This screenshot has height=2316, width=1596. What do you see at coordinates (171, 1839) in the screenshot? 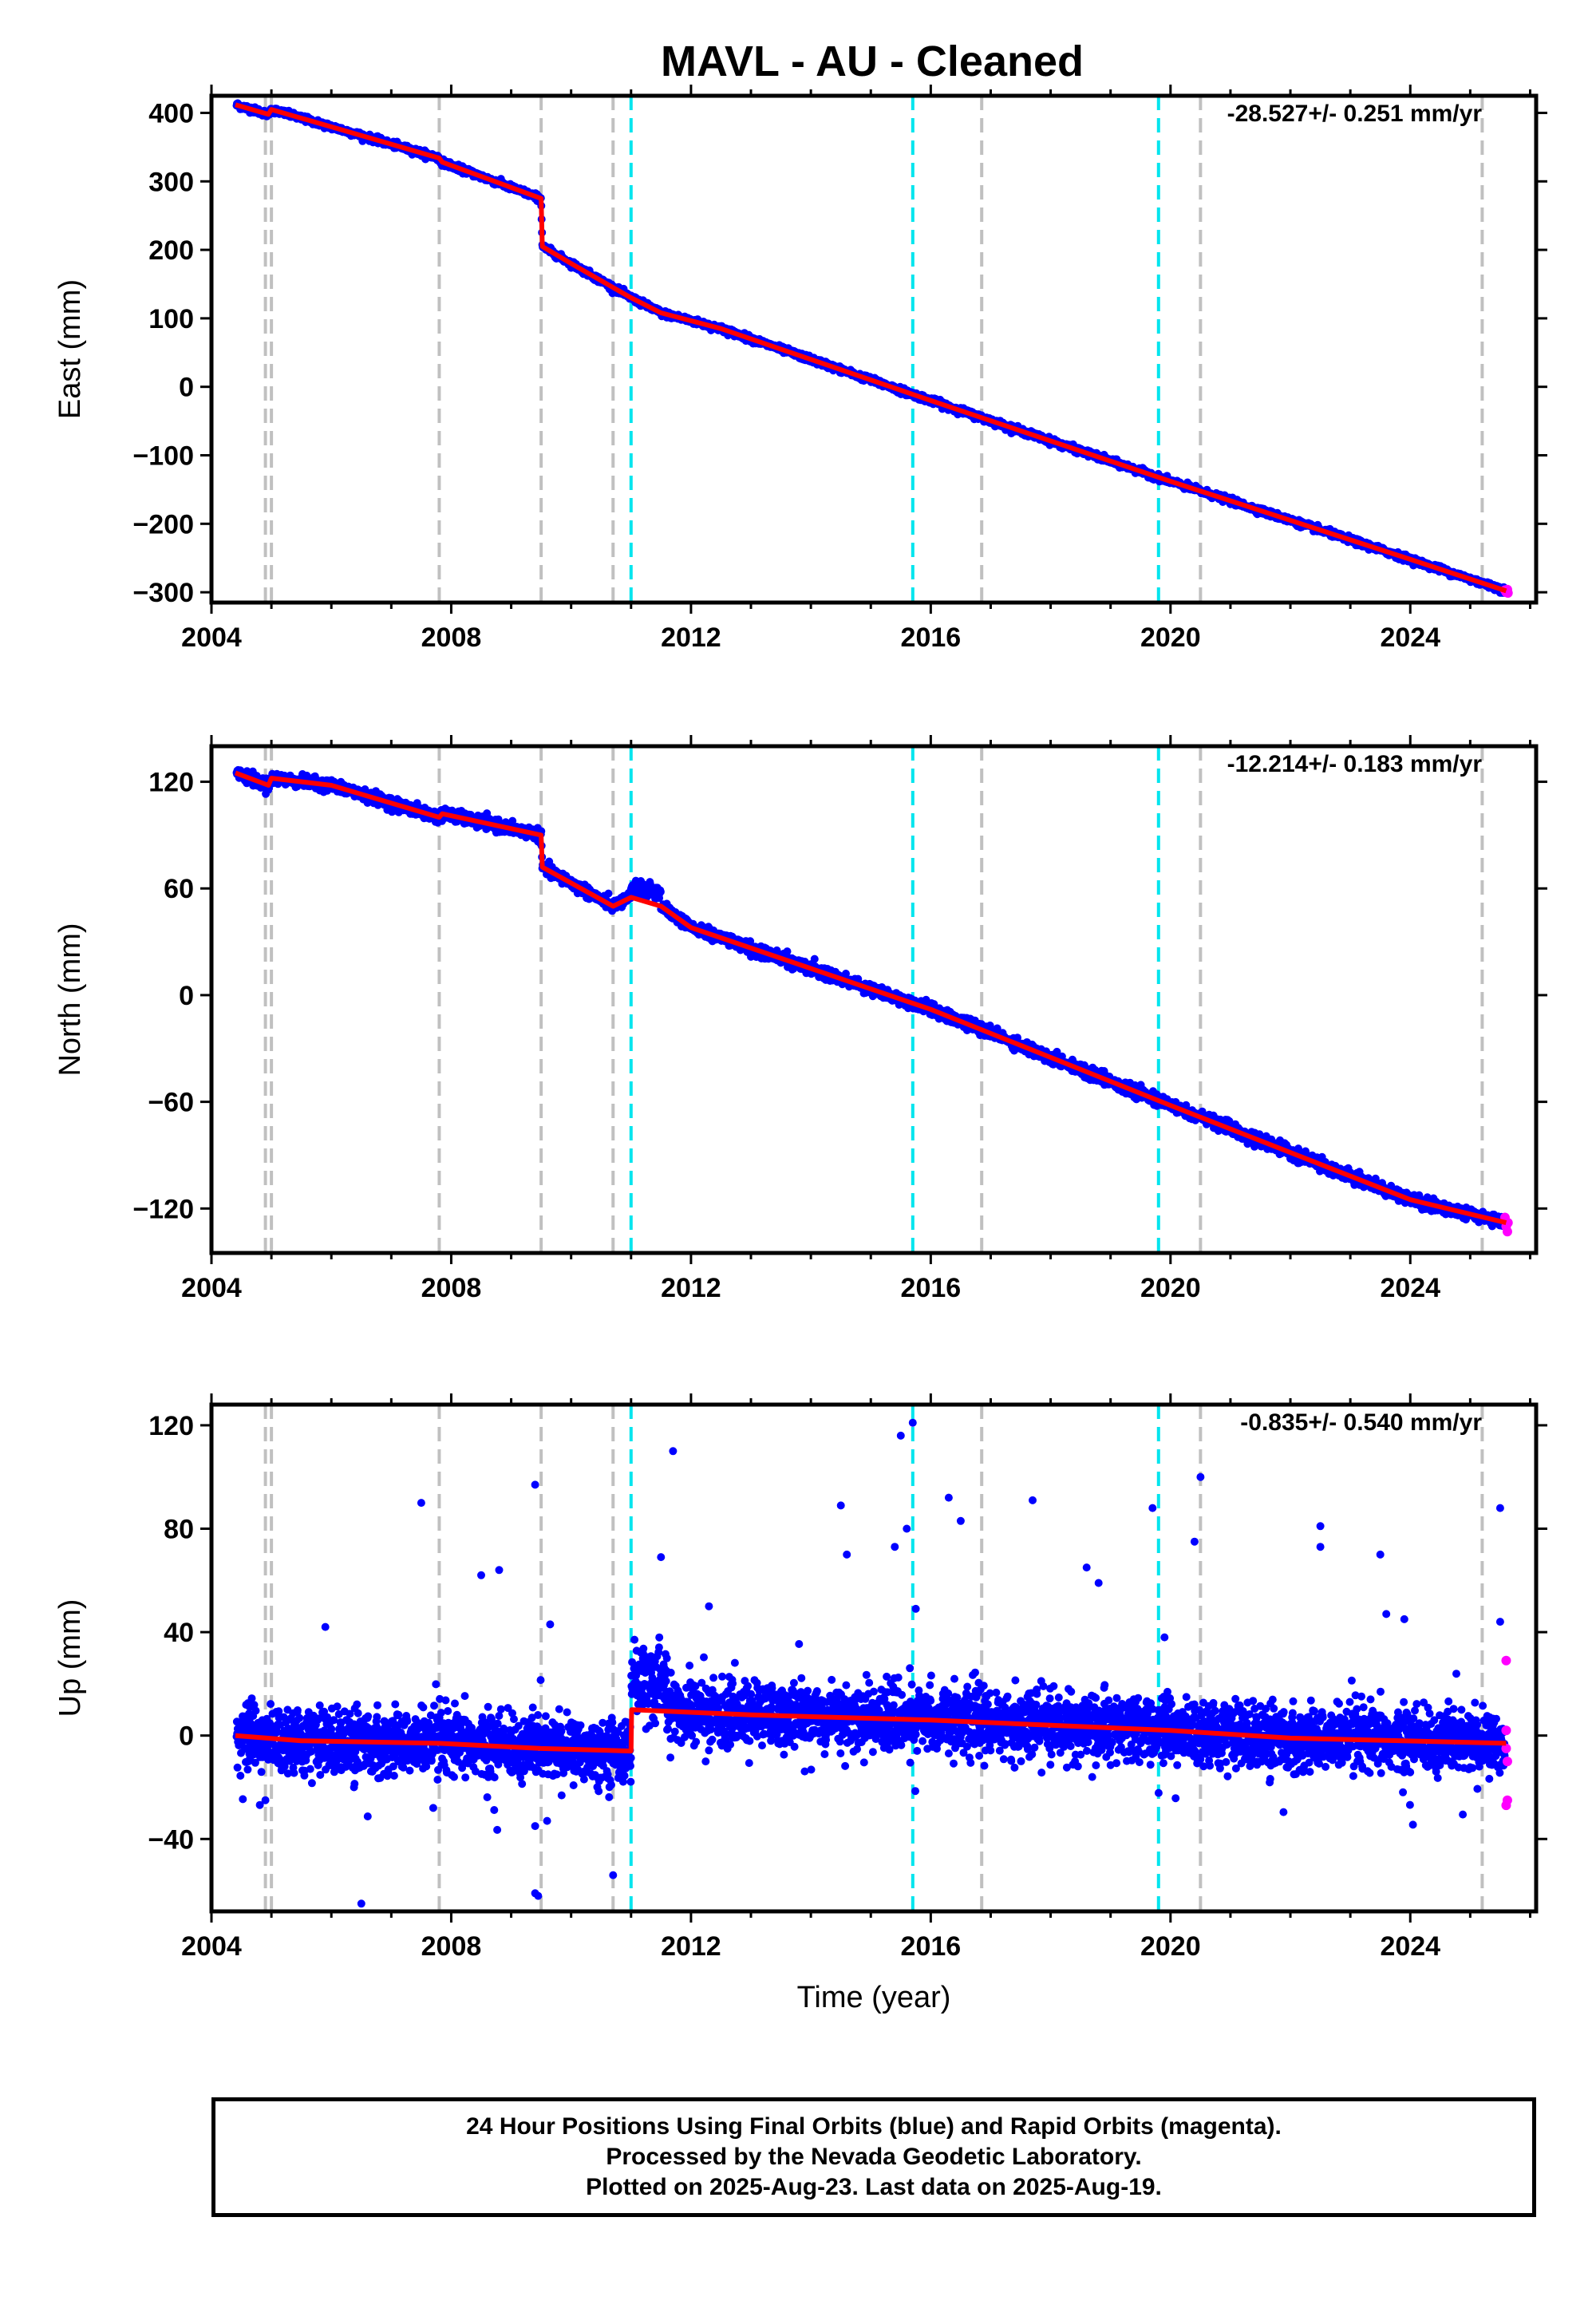
I see `y-tick-label: −40` at bounding box center [171, 1839].